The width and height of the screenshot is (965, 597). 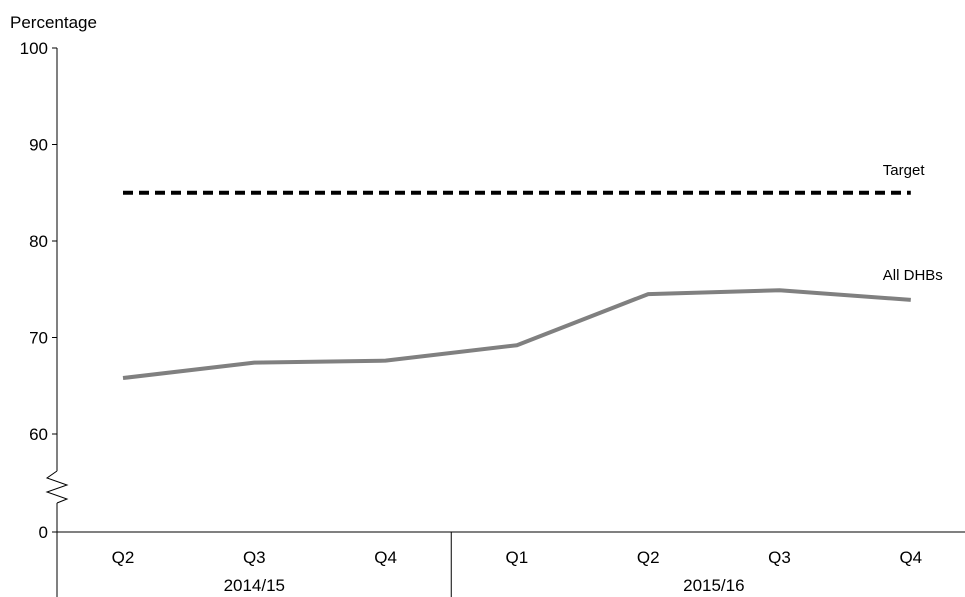 What do you see at coordinates (904, 170) in the screenshot?
I see `series-label: Target` at bounding box center [904, 170].